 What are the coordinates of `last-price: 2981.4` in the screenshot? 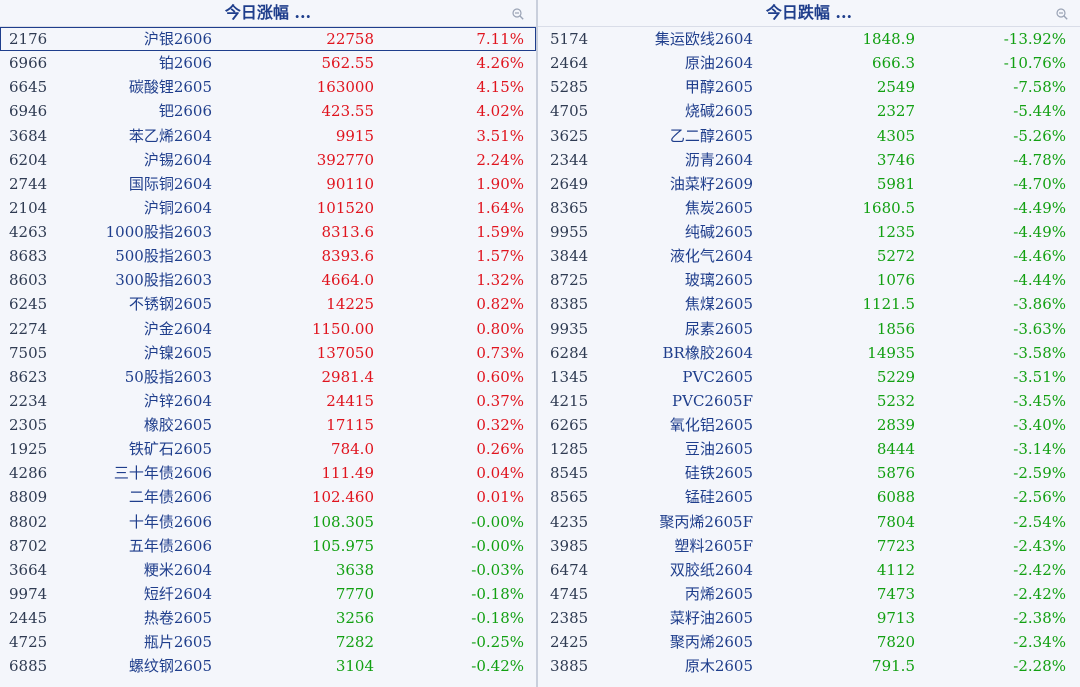 It's located at (348, 376).